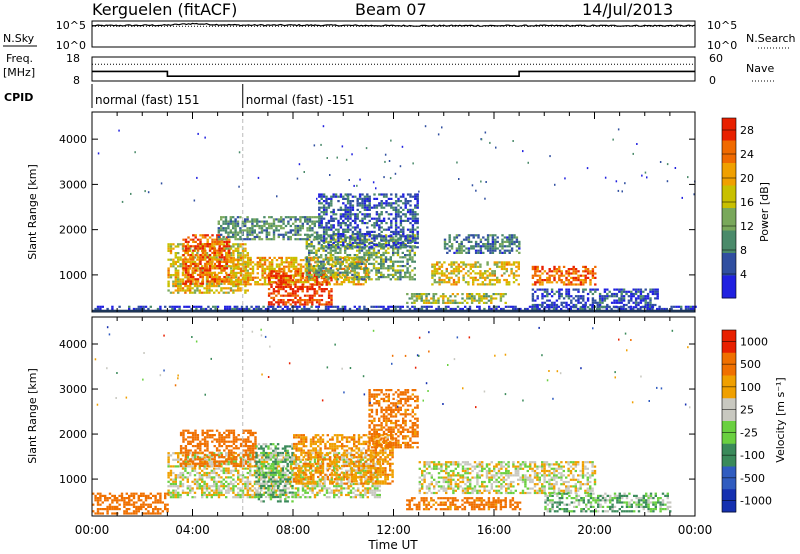 The image size is (800, 554). I want to click on station-title: Kerguelen (fitACF), so click(164, 9).